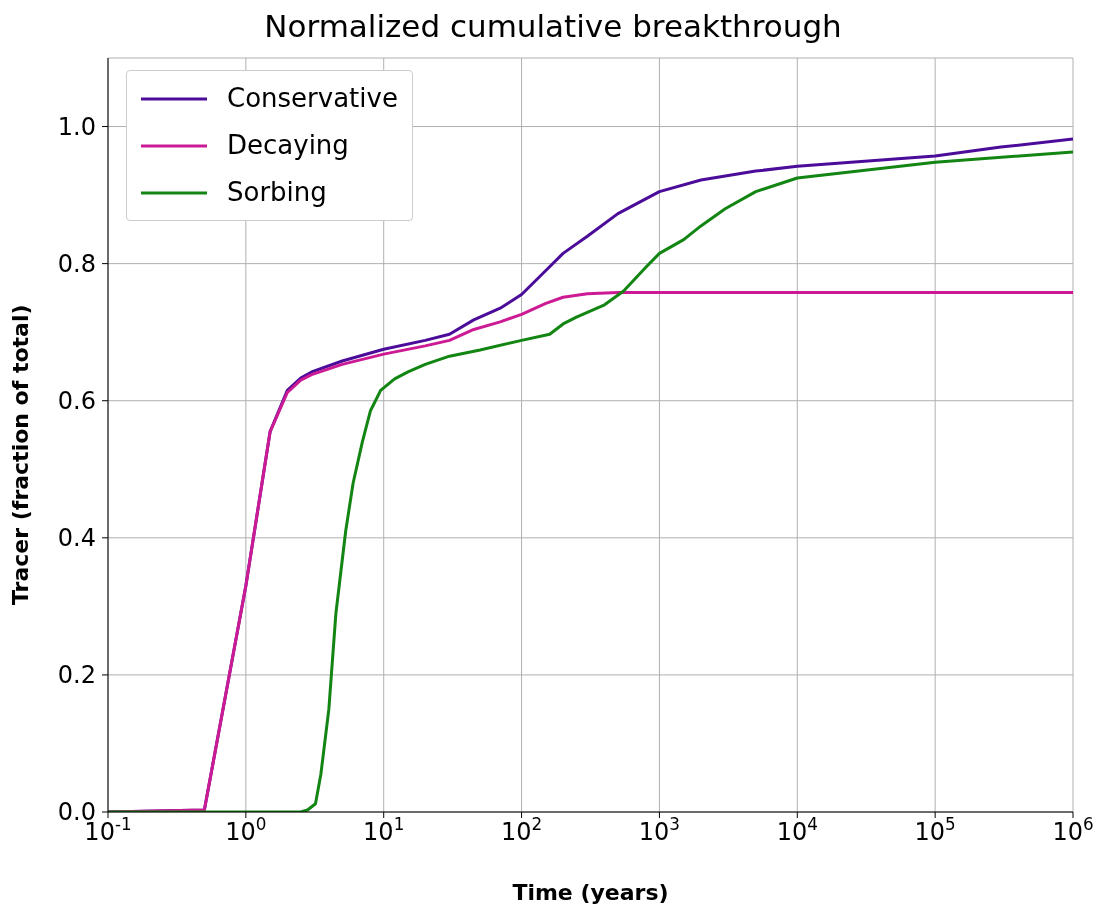 This screenshot has height=917, width=1105. I want to click on x-tick-label: 10$^{6}$, so click(1073, 830).